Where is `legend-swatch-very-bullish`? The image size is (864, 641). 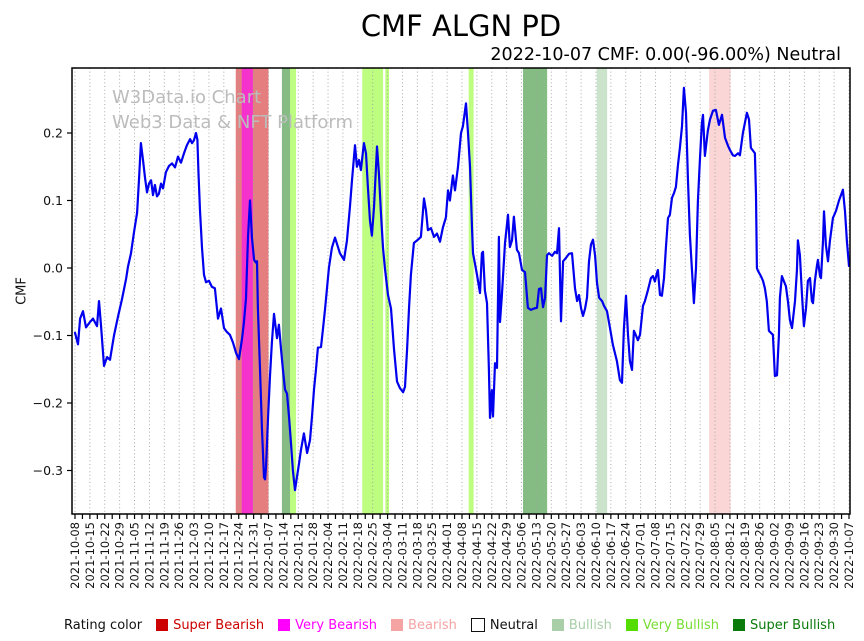
legend-swatch-very-bullish is located at coordinates (631, 625).